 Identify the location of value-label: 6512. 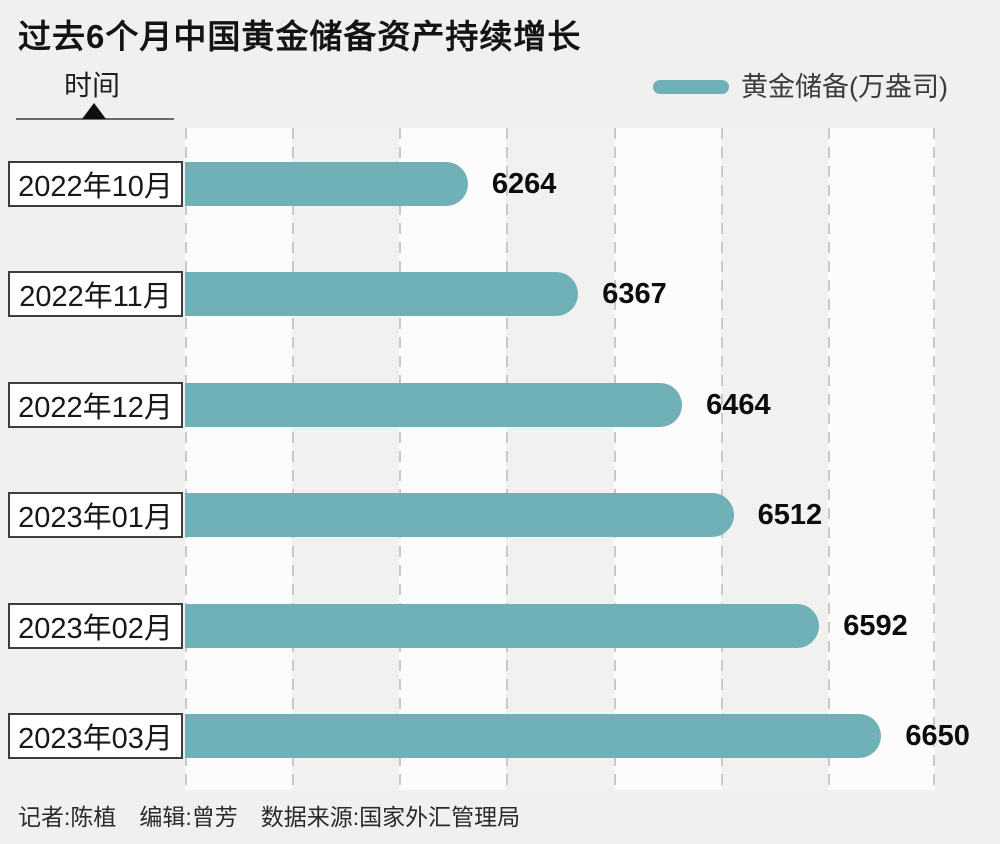
(790, 515).